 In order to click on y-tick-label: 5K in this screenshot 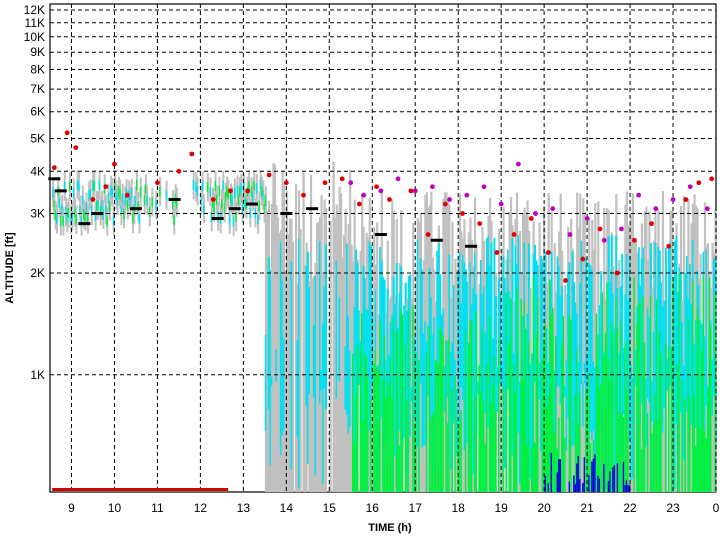, I will do `click(37, 139)`.